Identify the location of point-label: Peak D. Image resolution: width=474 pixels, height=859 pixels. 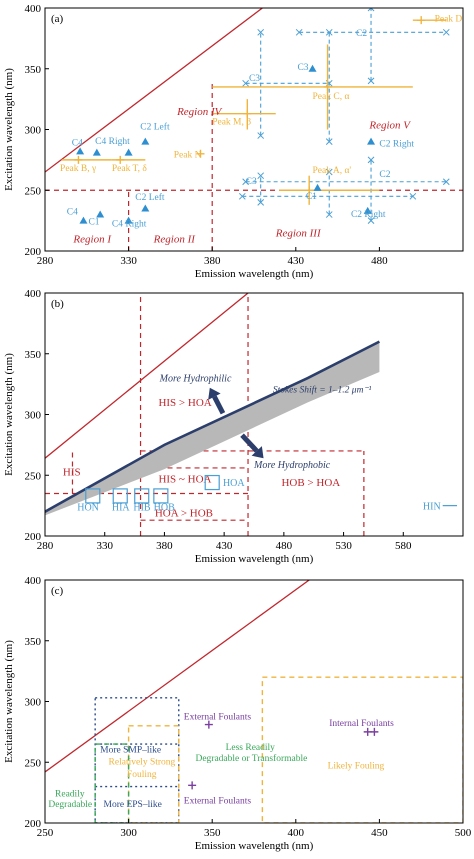
(449, 19).